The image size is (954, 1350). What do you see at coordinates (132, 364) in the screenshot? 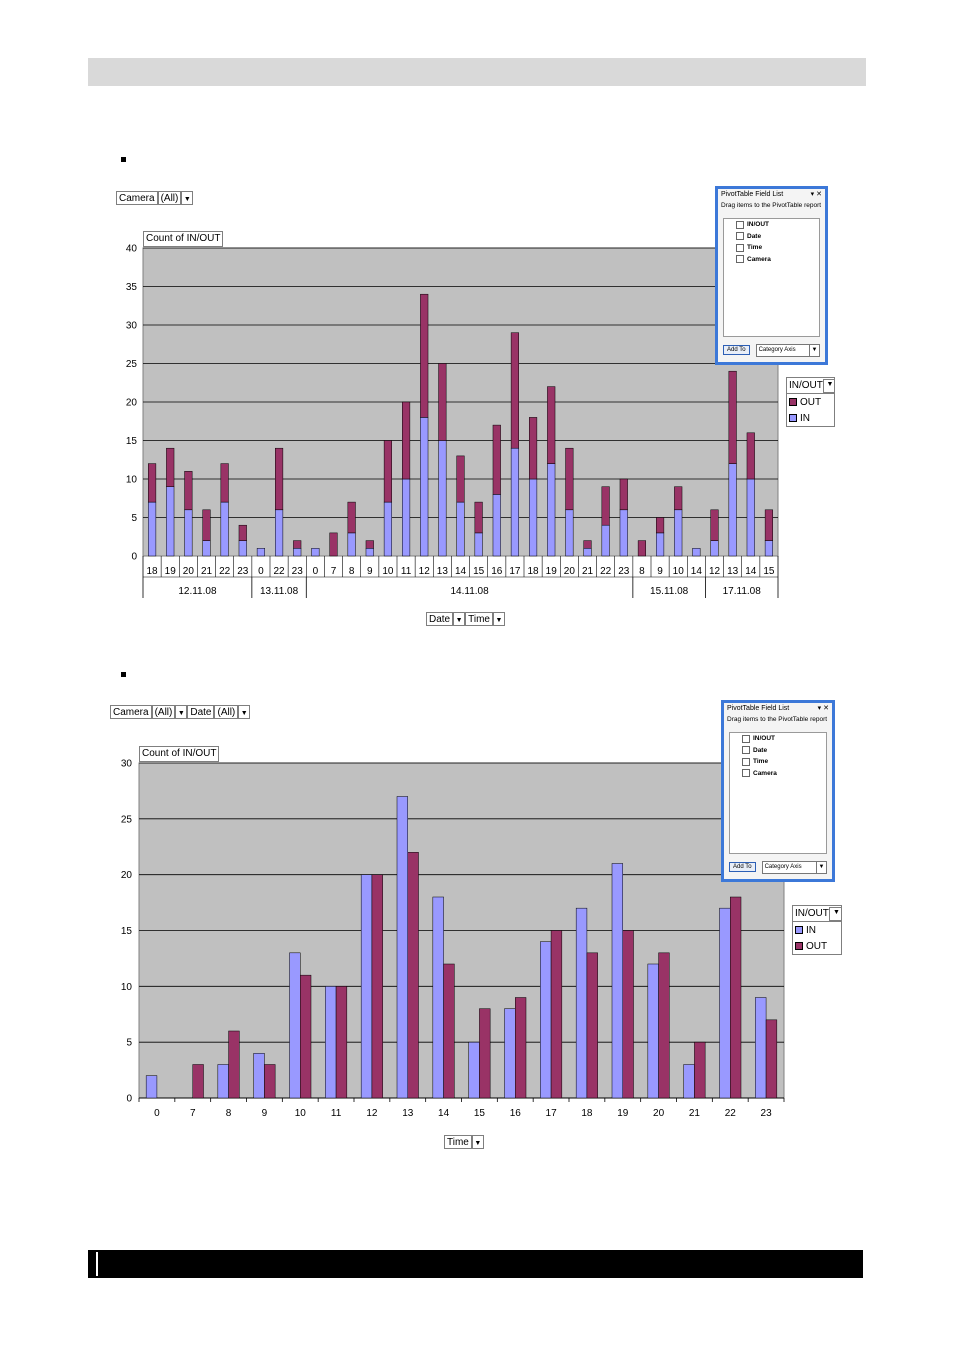
I see `y-tick-label: 25` at bounding box center [132, 364].